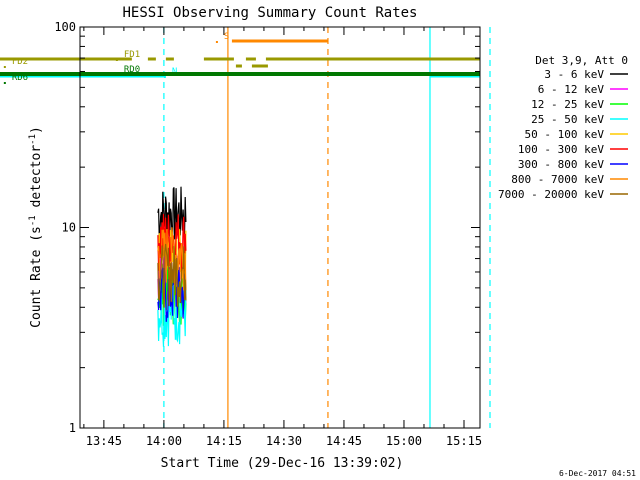  Describe the element at coordinates (269, 13) in the screenshot. I see `chart-title: HESSI Observing Summary Count Rates` at that location.